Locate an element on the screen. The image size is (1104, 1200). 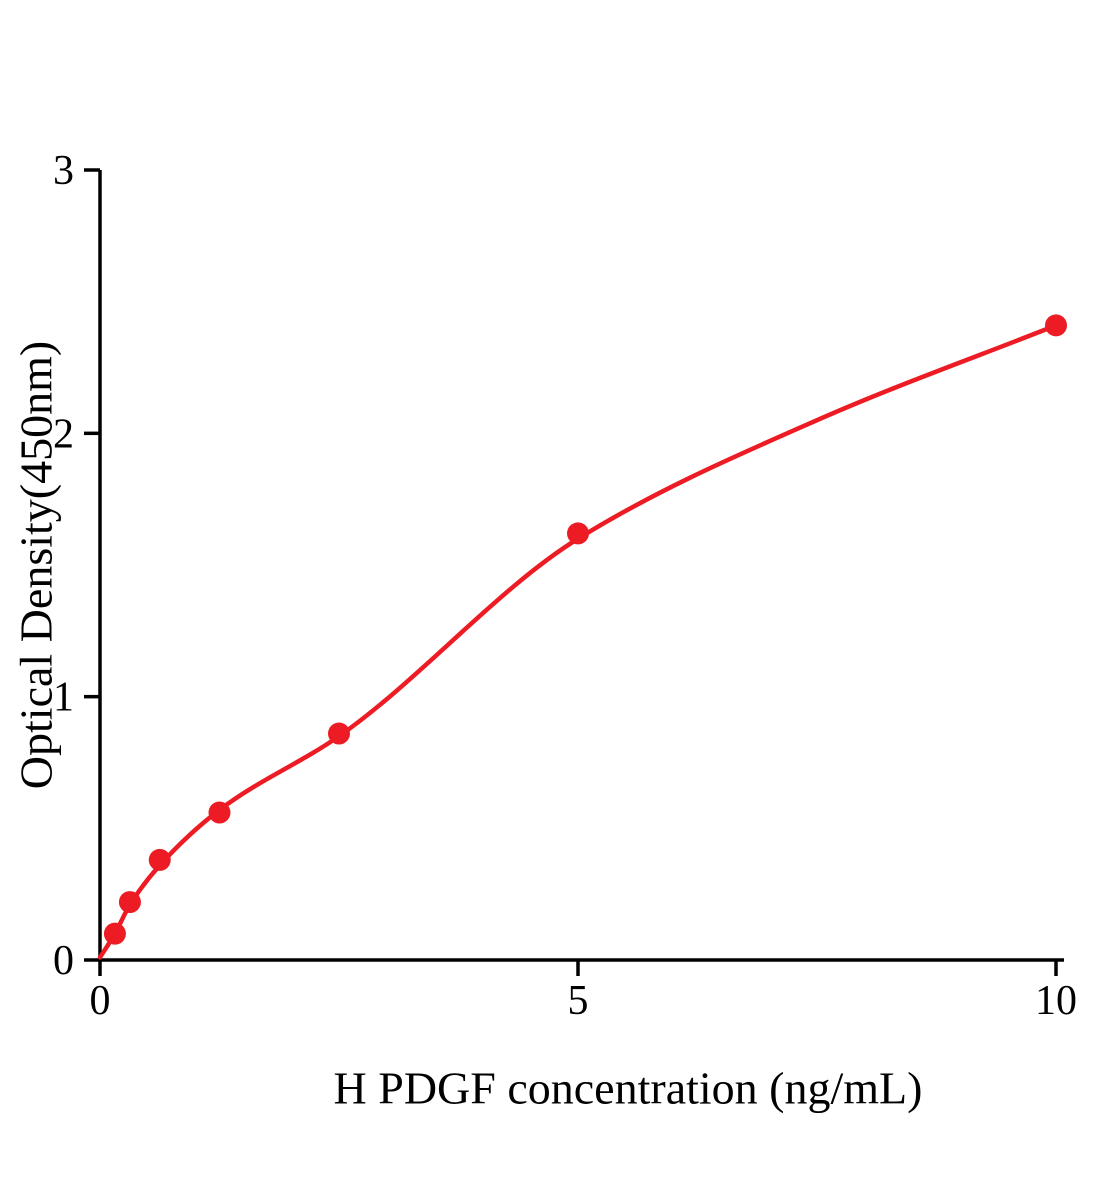
y-tick-label: 3 is located at coordinates (63, 171).